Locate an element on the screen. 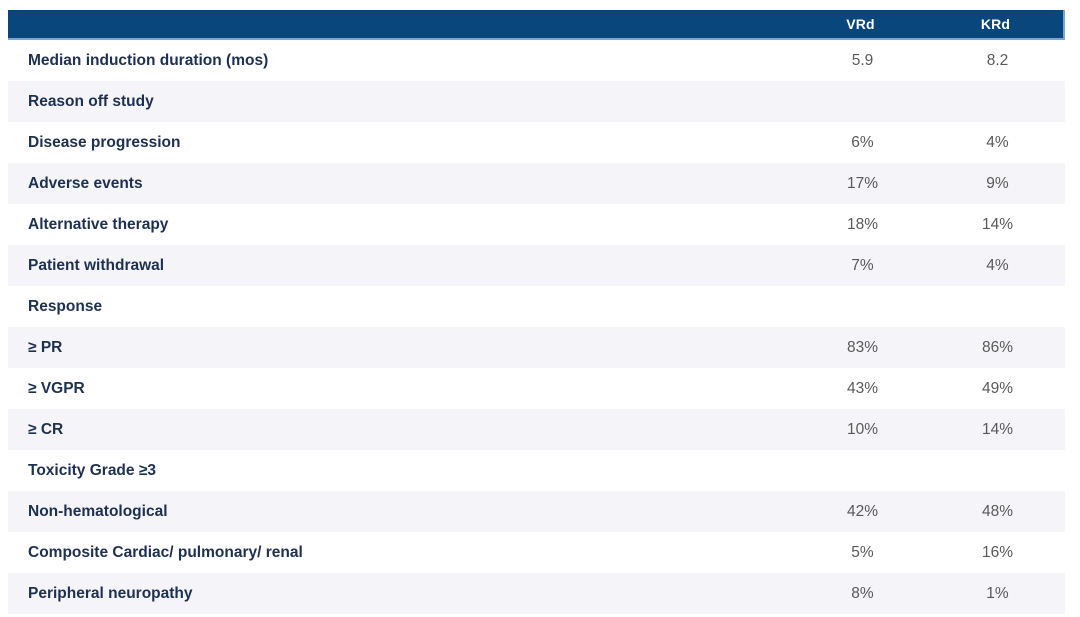 The image size is (1080, 617). vrd-value: 6% is located at coordinates (862, 142).